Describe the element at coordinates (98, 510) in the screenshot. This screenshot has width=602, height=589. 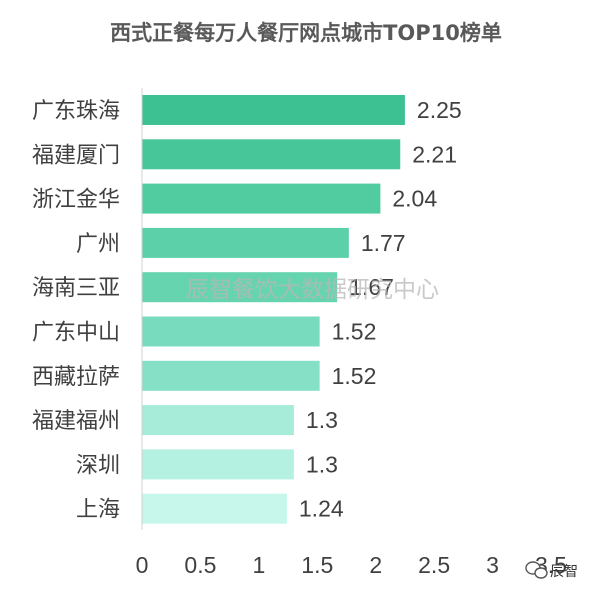
I see `category-label: 上海` at that location.